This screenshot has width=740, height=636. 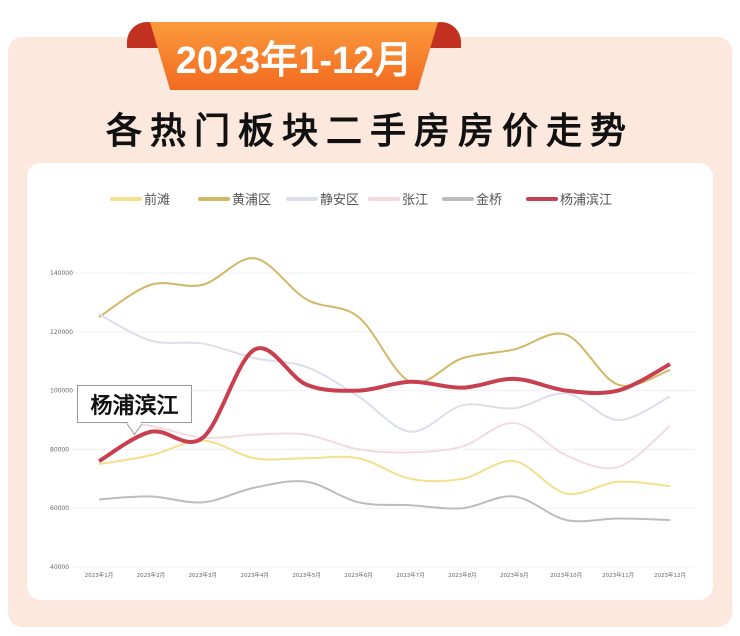 I want to click on legend-label: 金桥, so click(x=489, y=200).